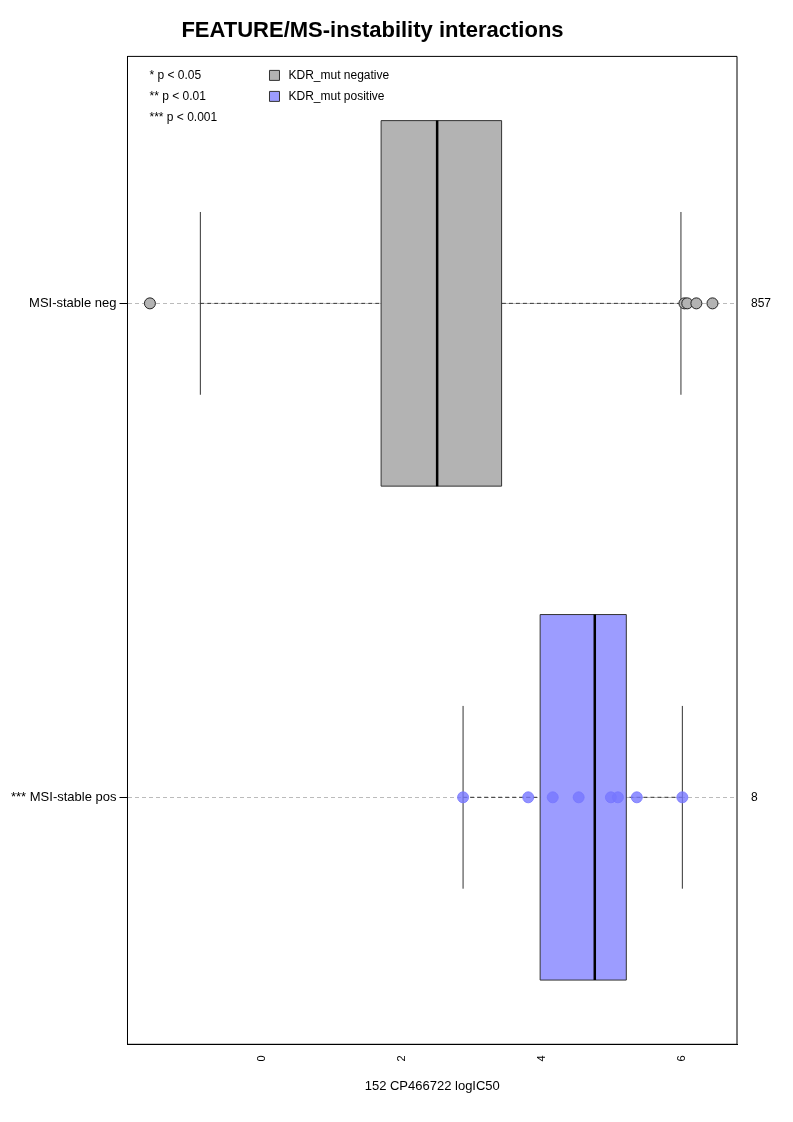  What do you see at coordinates (261, 1058) in the screenshot?
I see `x-tick-label: 0` at bounding box center [261, 1058].